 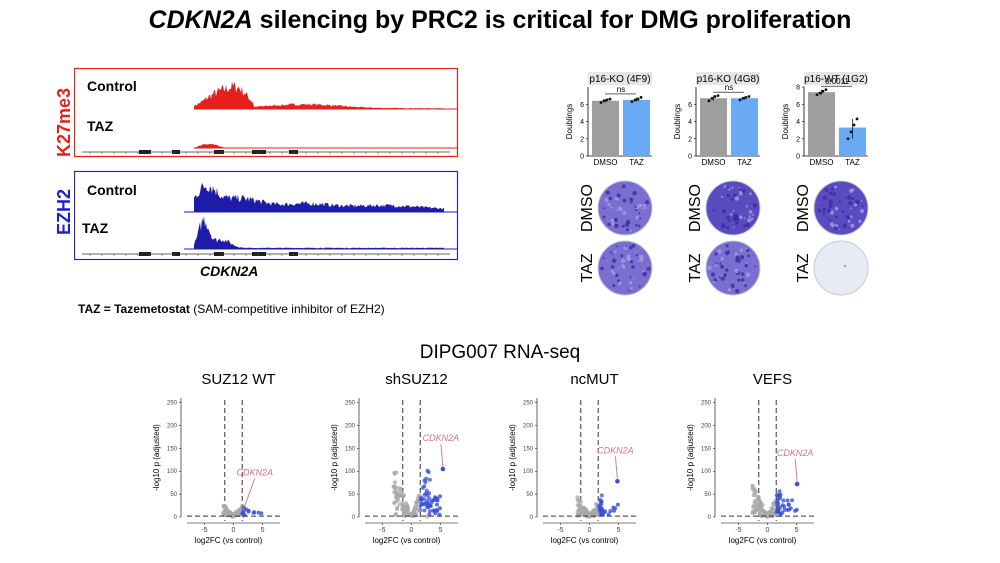 I want to click on volcano-gene-point, so click(x=243, y=513).